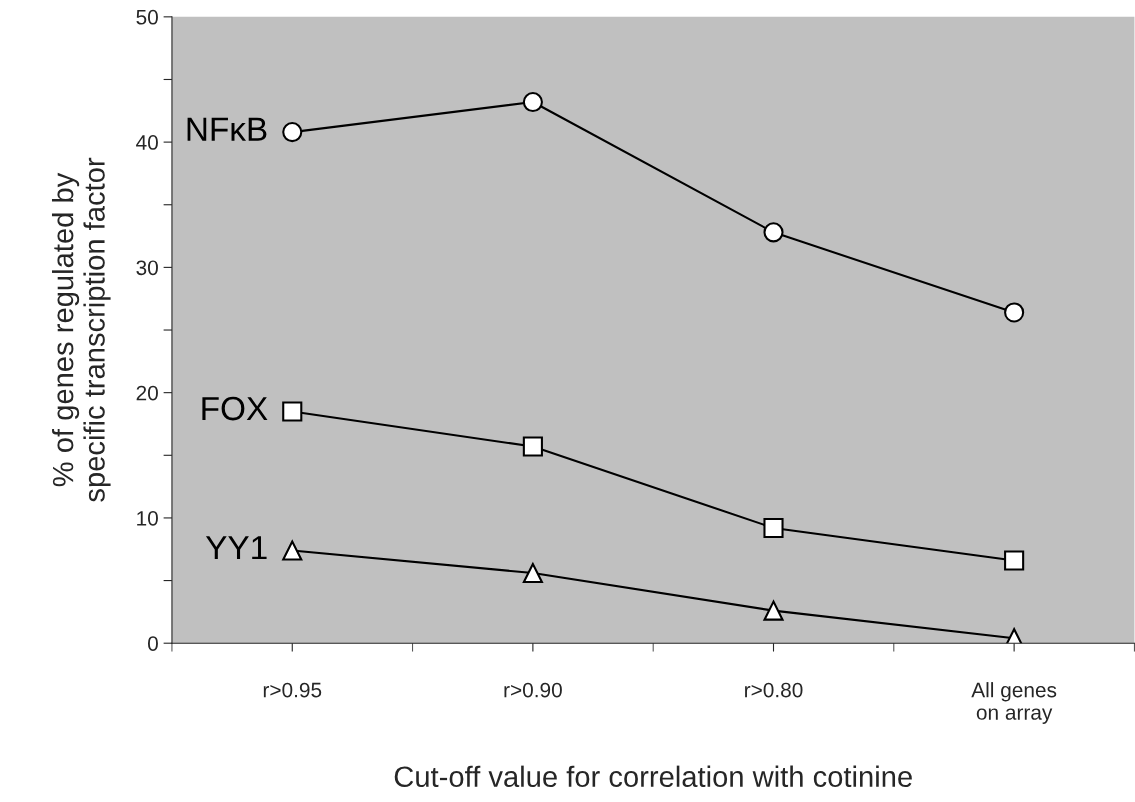  Describe the element at coordinates (147, 518) in the screenshot. I see `y-tick-label: 10` at that location.